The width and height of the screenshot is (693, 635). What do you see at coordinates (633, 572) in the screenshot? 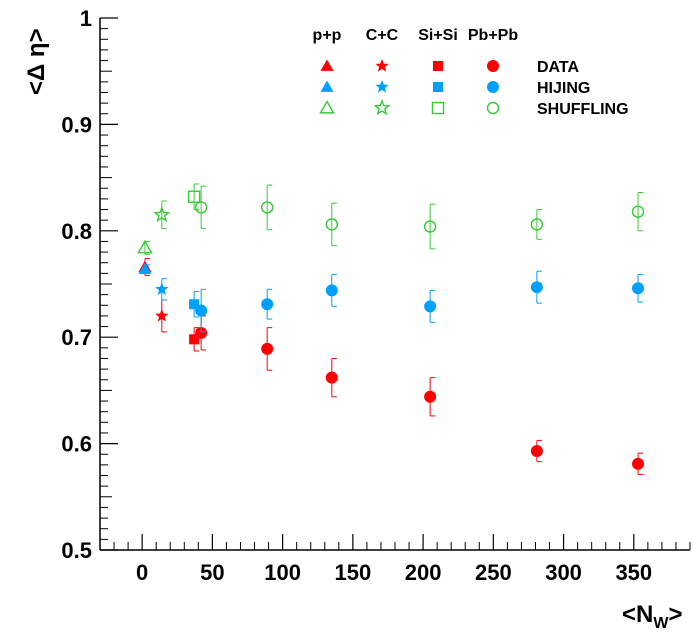
I see `x-tick-label: 350` at bounding box center [633, 572].